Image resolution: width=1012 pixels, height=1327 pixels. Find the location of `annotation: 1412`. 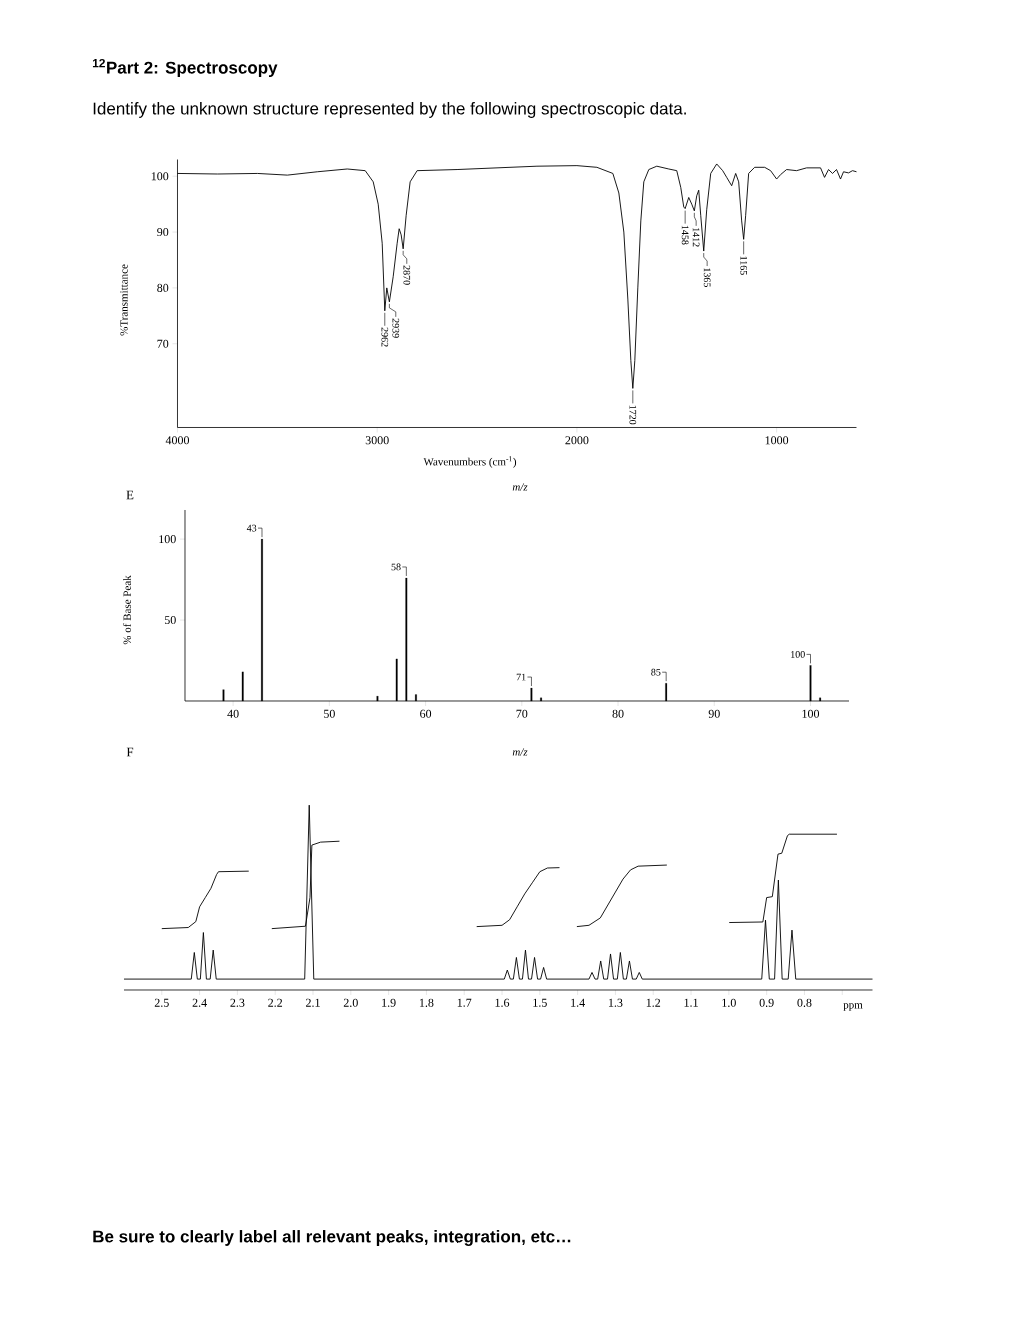

annotation: 1412 is located at coordinates (696, 237).